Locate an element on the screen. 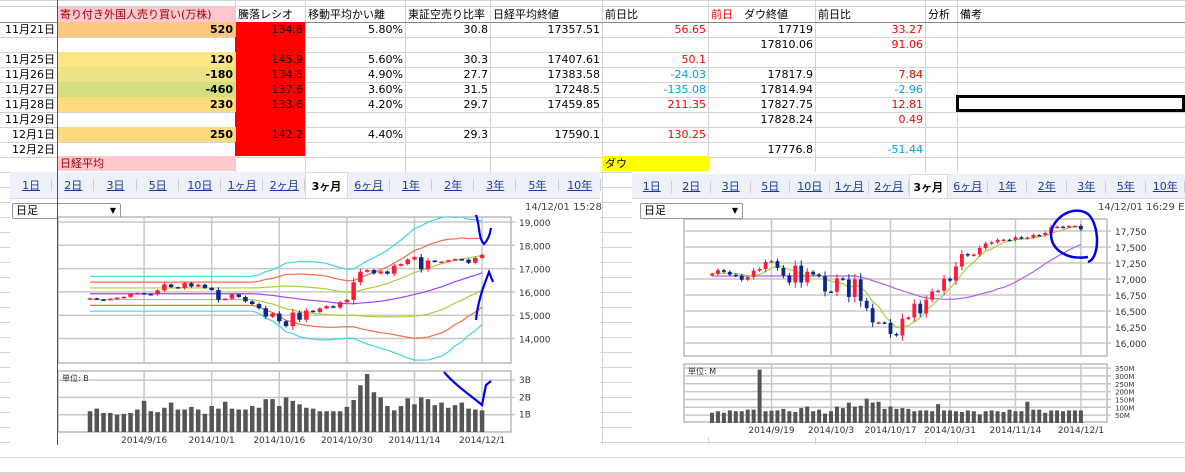 This screenshot has width=1185, height=473. volume-tick-label: 300M is located at coordinates (1124, 377).